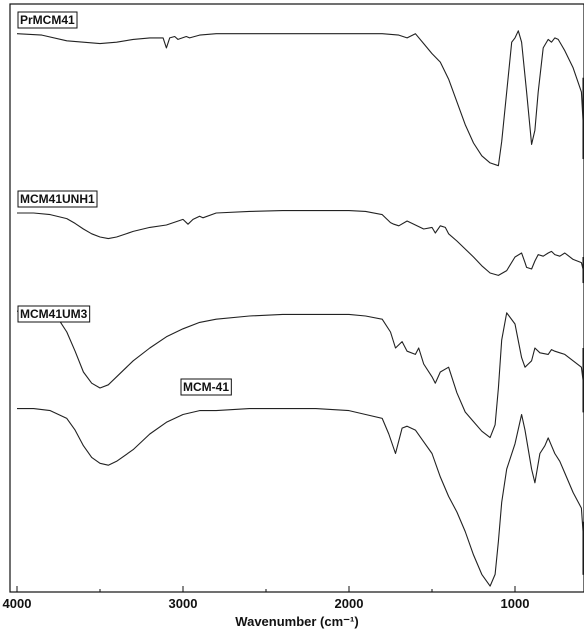 This screenshot has height=633, width=584. What do you see at coordinates (296, 621) in the screenshot?
I see `x-axis-title: Wavenumber (cm⁻¹)` at bounding box center [296, 621].